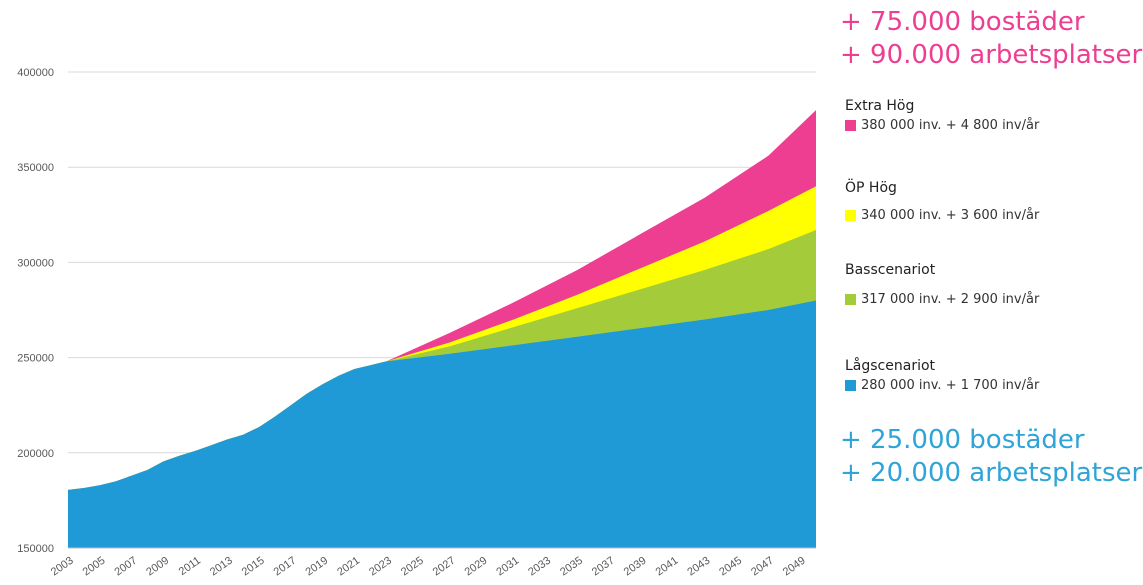  What do you see at coordinates (942, 366) in the screenshot?
I see `legend-name: Lågscenariot` at bounding box center [942, 366].